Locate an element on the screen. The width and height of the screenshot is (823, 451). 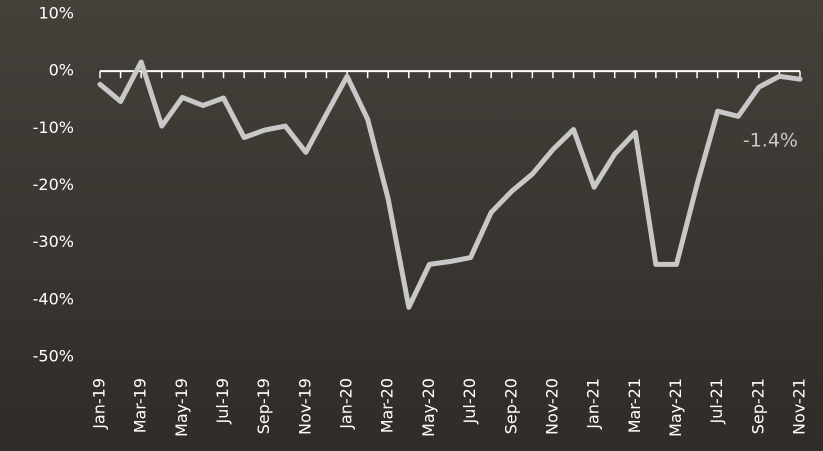
x-tick-label: May-21 is located at coordinates (675, 407).